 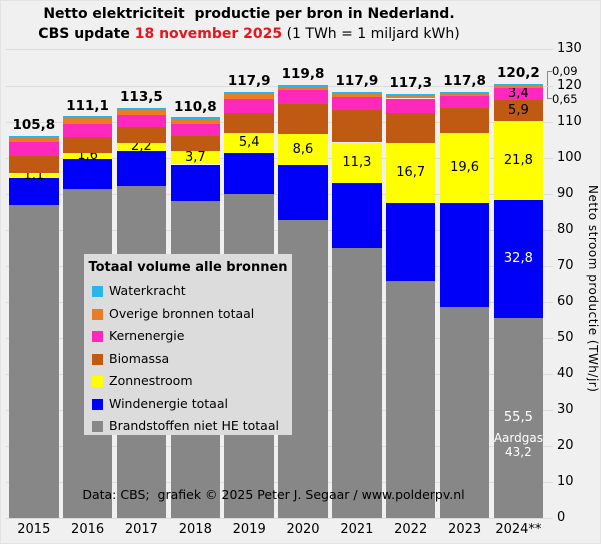 I want to click on segment-windenergie-totaal-2016, so click(x=87, y=174).